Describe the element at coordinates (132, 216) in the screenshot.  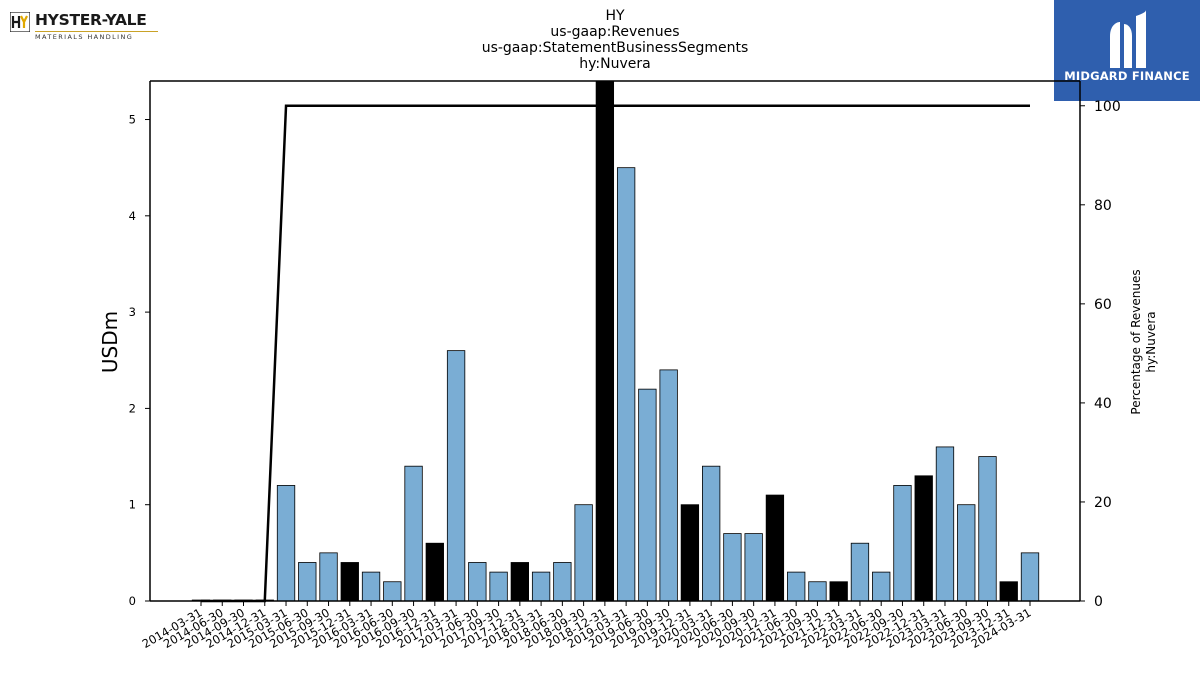
I see `y-tick-label: 4` at that location.